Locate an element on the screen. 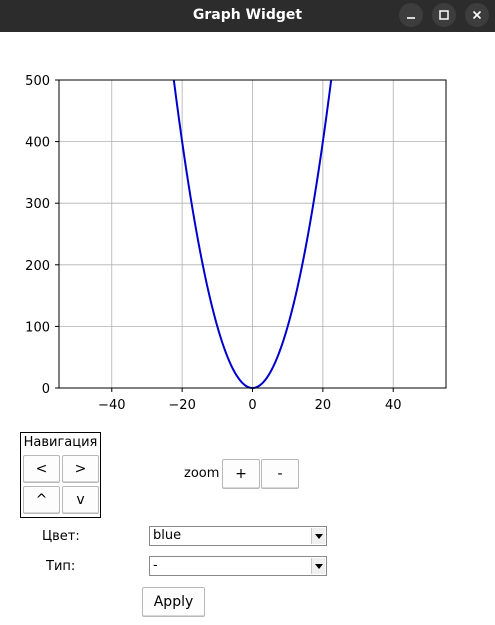  maximize-button is located at coordinates (444, 15).